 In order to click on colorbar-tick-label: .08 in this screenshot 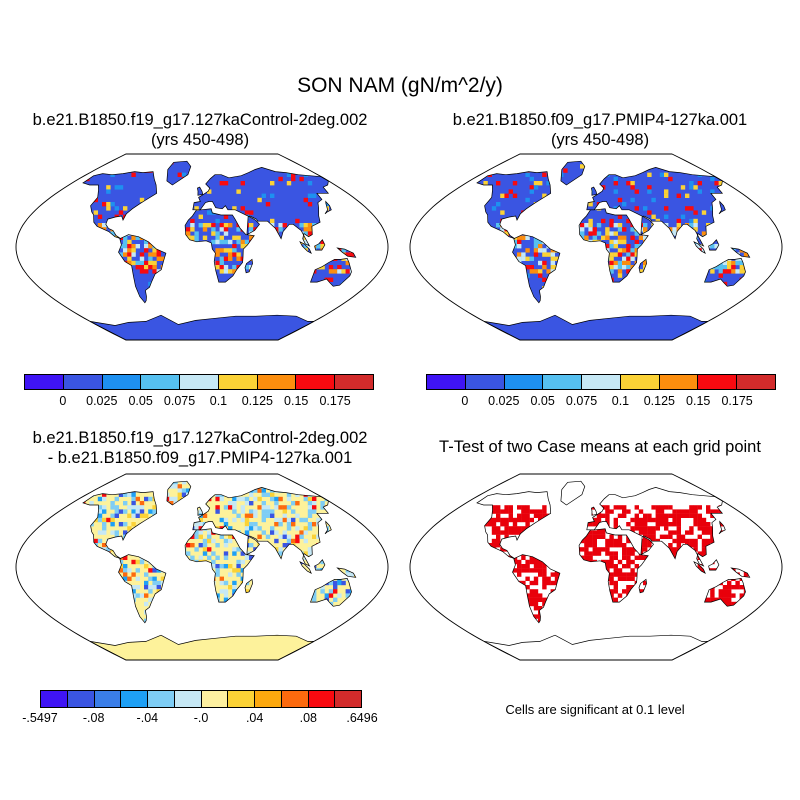, I will do `click(308, 718)`.